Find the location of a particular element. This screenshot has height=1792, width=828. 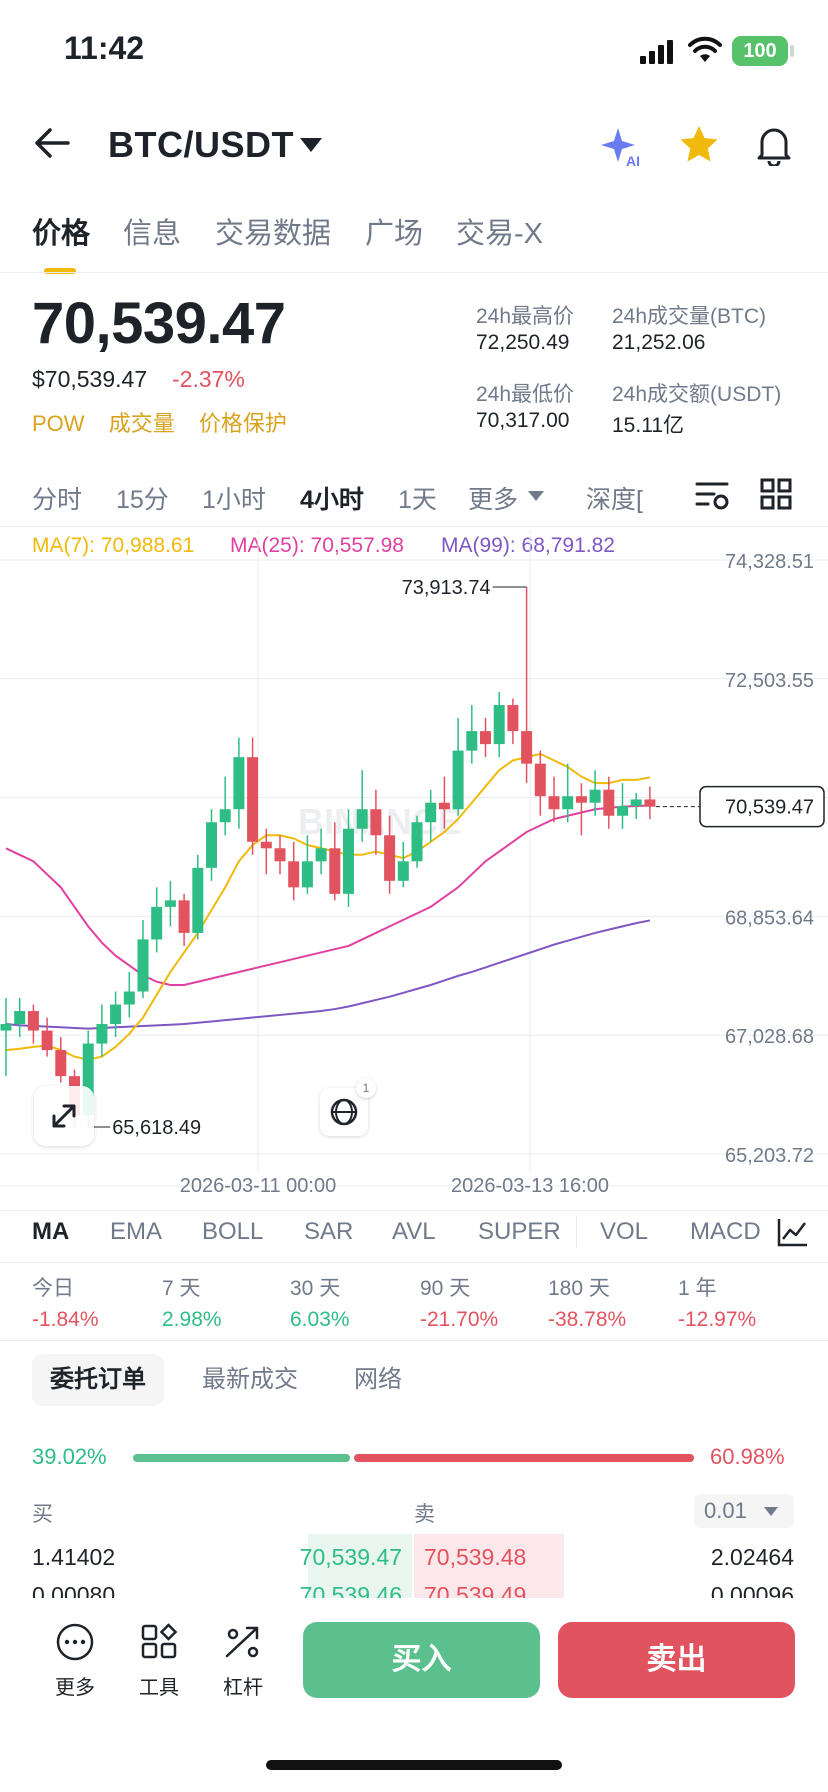

tab-info: 信息 is located at coordinates (152, 234).